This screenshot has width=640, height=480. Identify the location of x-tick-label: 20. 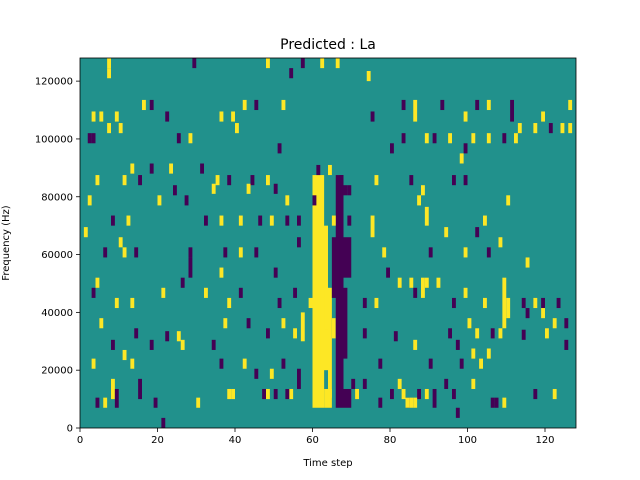
(157, 440).